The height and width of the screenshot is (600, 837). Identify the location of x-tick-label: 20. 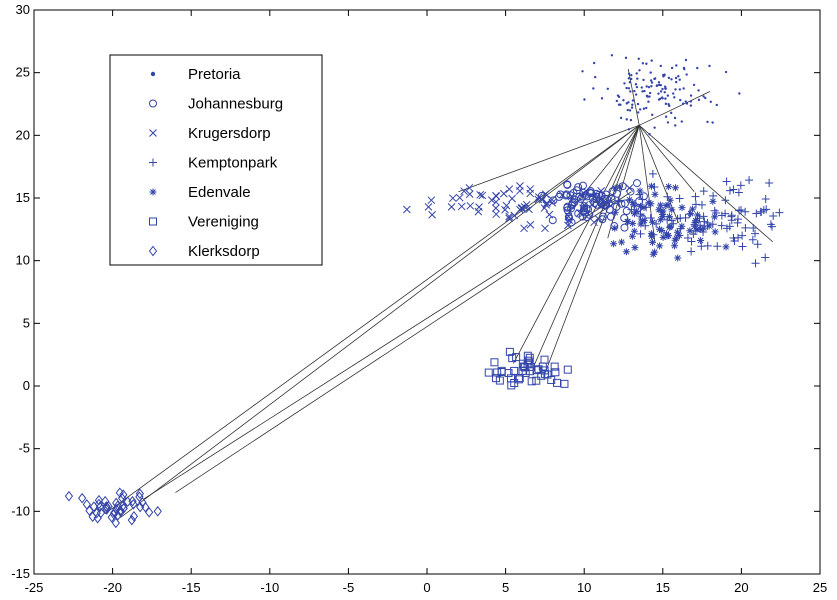
(741, 587).